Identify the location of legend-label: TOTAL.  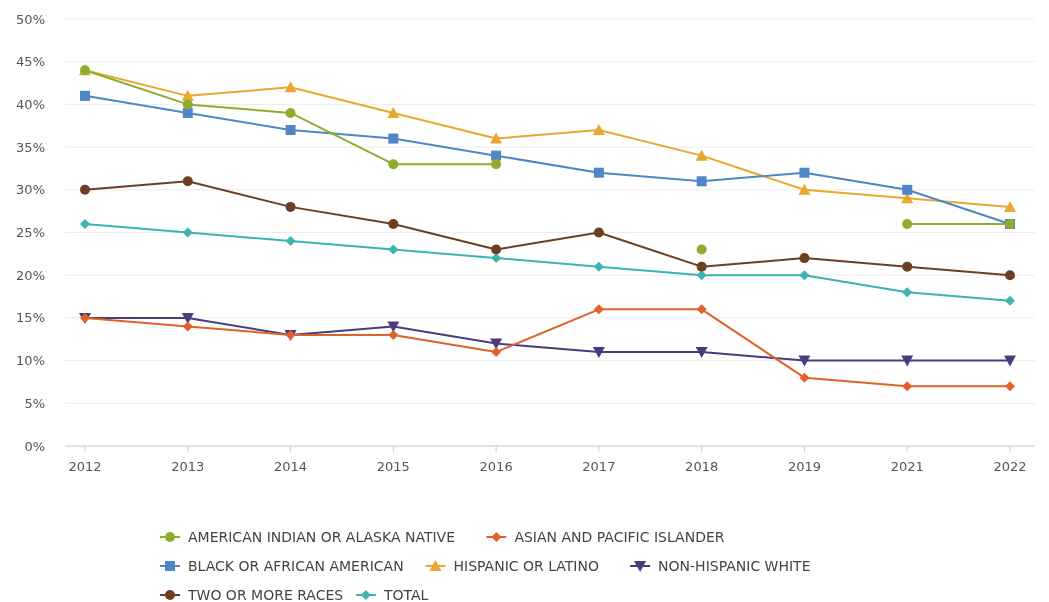
(405, 594).